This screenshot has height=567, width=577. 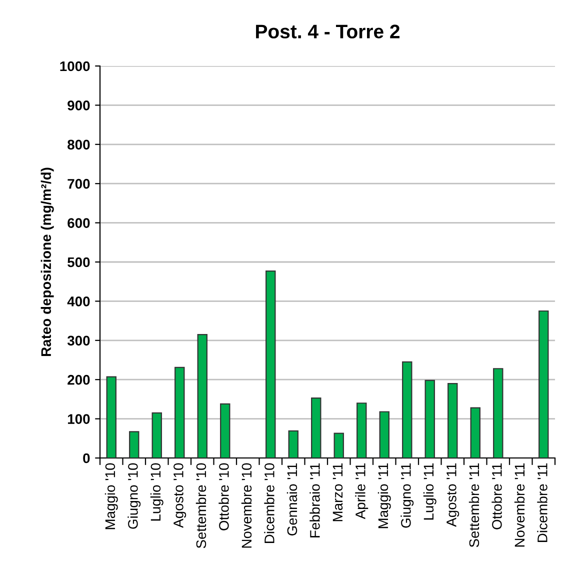 I want to click on x-tick-label: Novembre '10, so click(x=246, y=505).